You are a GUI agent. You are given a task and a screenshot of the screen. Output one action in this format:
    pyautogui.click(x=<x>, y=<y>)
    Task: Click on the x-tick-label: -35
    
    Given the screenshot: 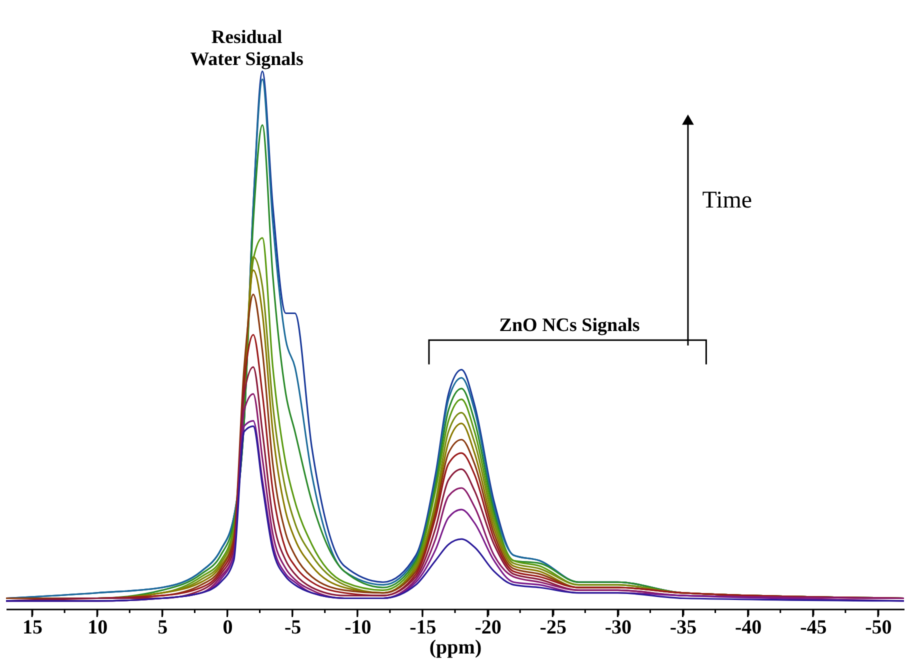 What is the action you would take?
    pyautogui.click(x=683, y=627)
    